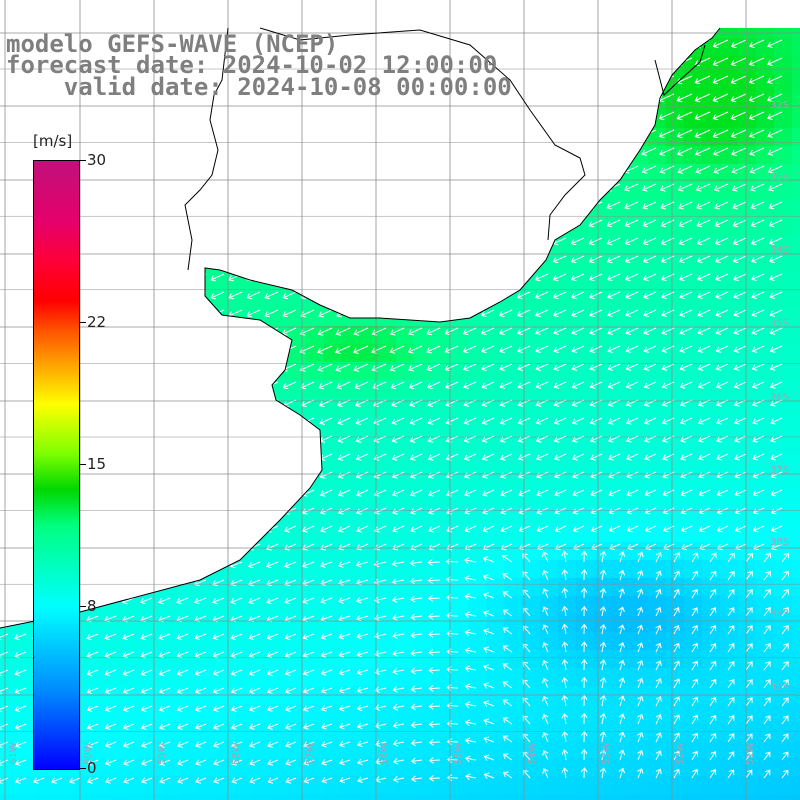  Describe the element at coordinates (780, 687) in the screenshot. I see `latitude-label: 40S` at that location.